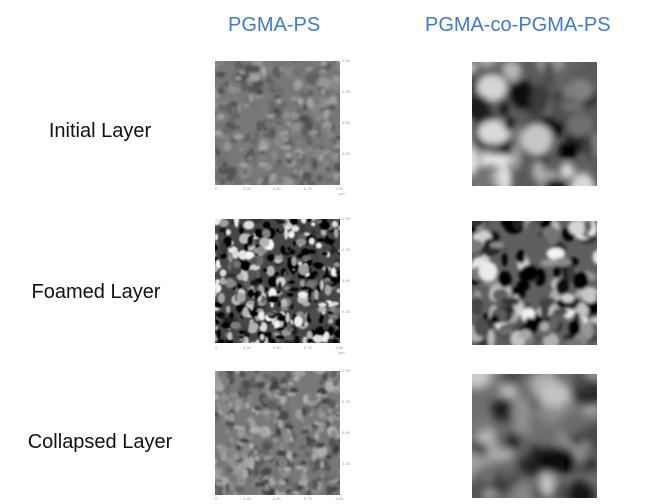 The width and height of the screenshot is (645, 504). Describe the element at coordinates (277, 281) in the screenshot. I see `afm-image-pgma-ps-foamed` at that location.